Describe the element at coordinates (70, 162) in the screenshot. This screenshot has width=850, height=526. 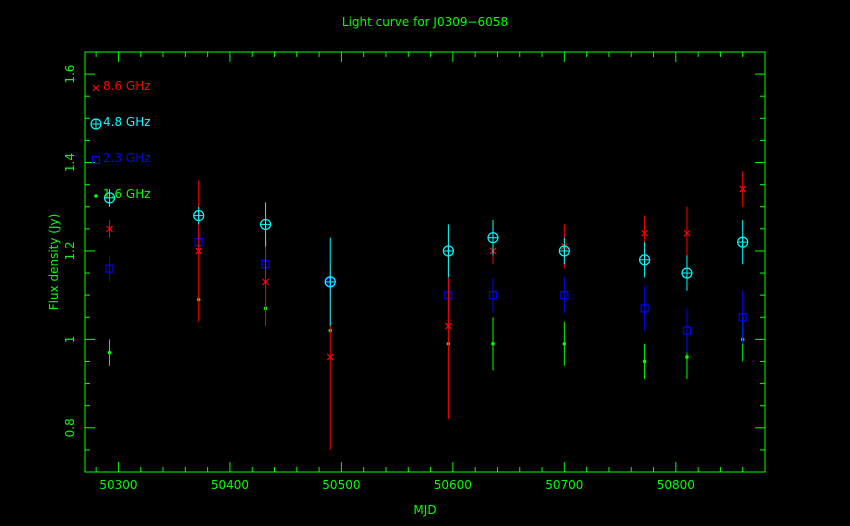
I see `y-tick-label: 1.4` at that location.